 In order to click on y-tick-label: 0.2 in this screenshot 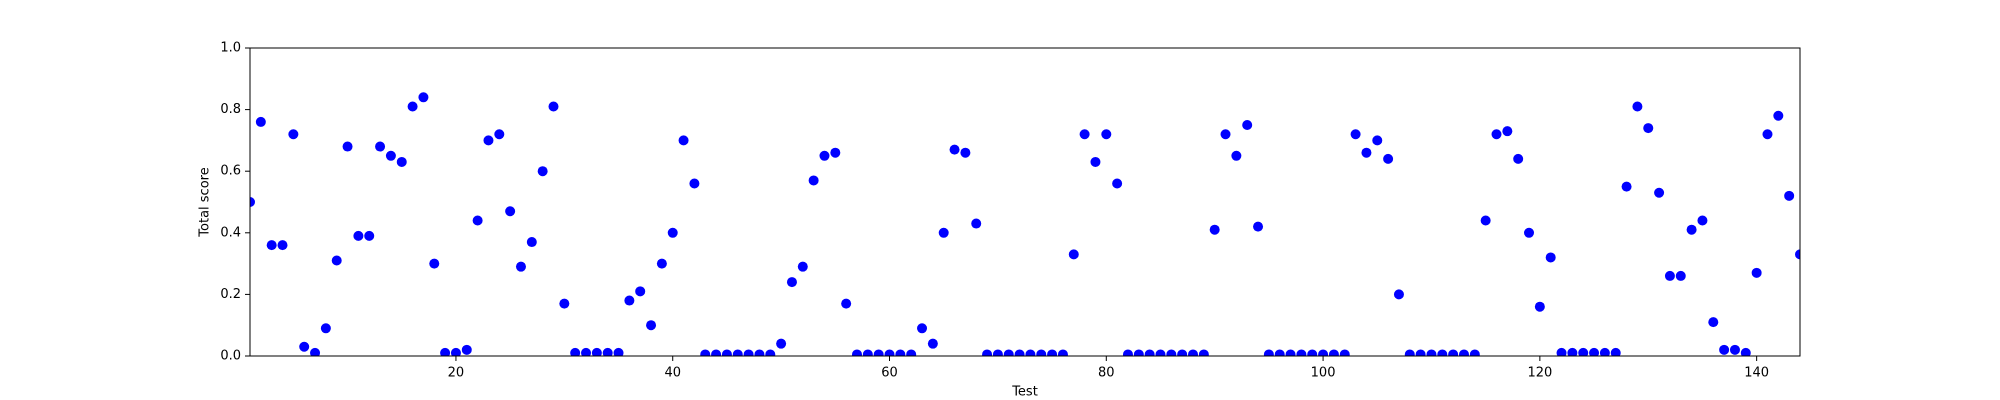, I will do `click(230, 294)`.